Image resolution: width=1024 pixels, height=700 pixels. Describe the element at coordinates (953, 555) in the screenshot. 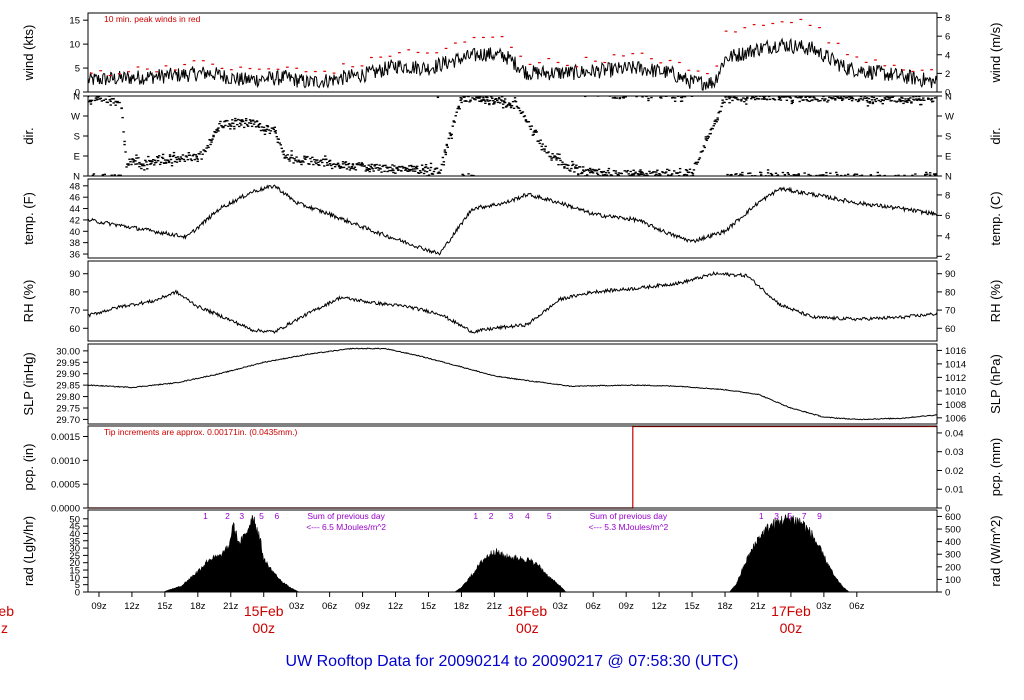

I see `right-tick-label: 300` at that location.